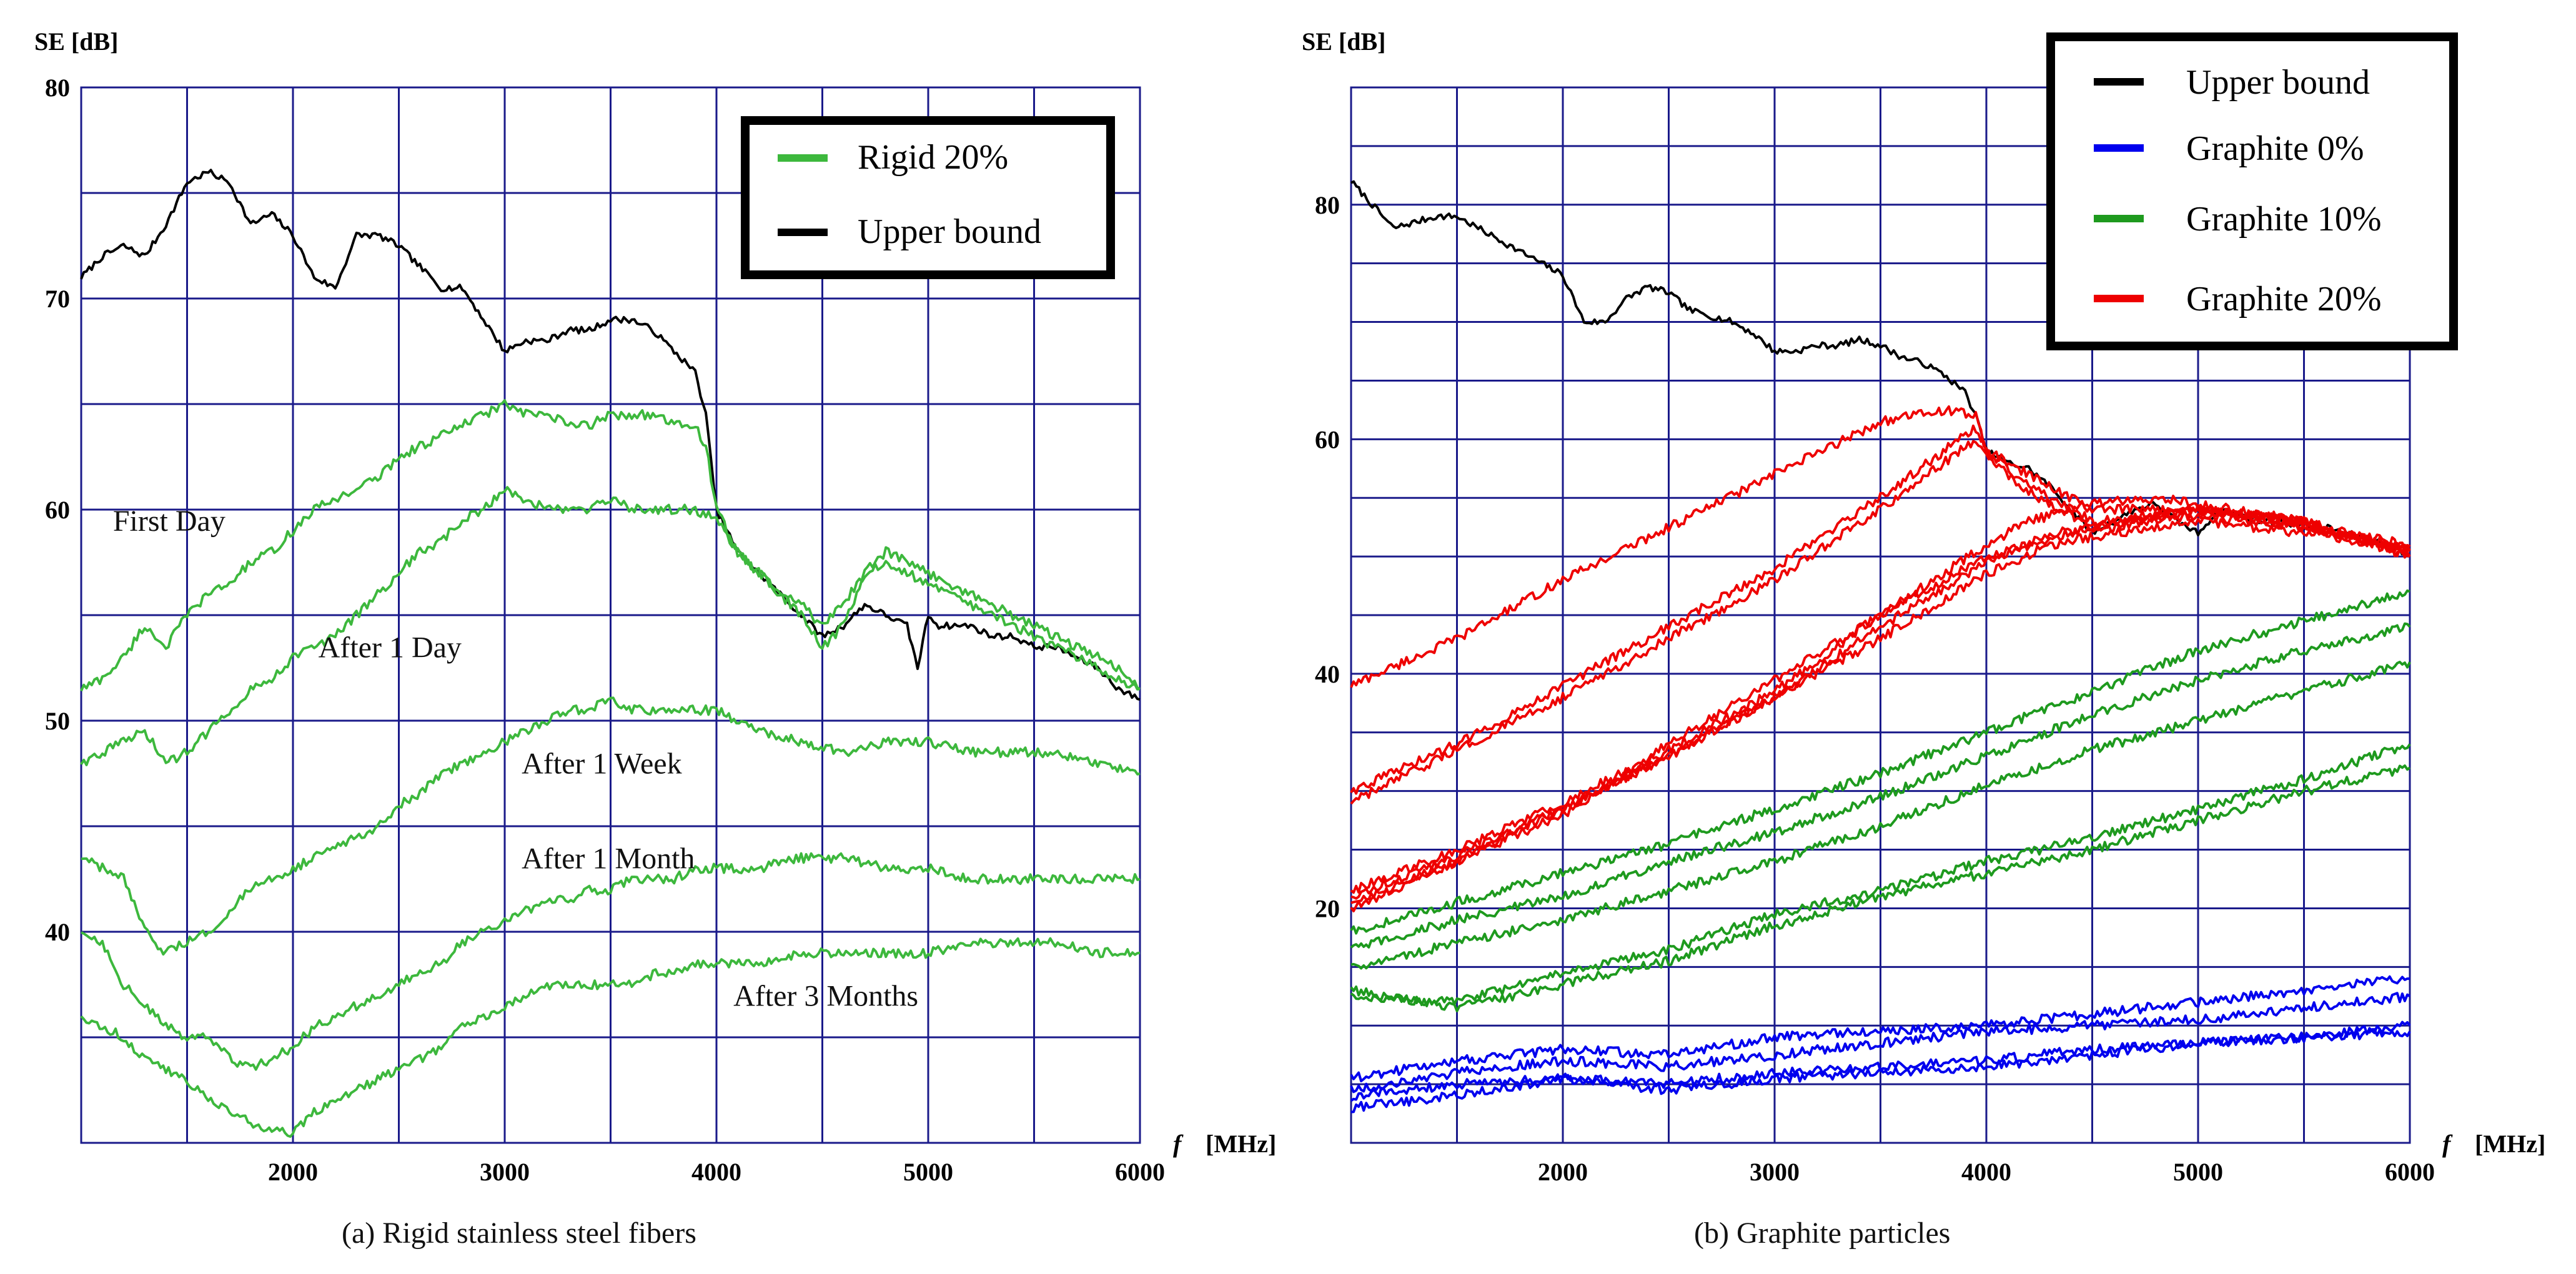 This screenshot has width=2576, height=1274. I want to click on series-line-after-1-month, so click(611, 962).